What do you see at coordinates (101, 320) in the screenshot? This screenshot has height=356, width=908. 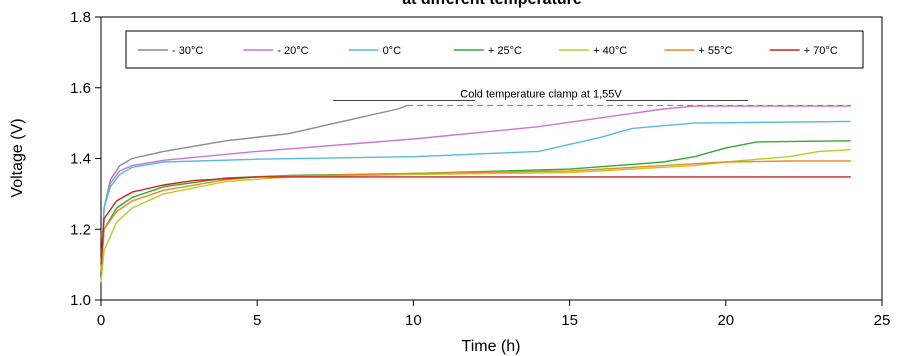 I see `x-tick-label: 0` at bounding box center [101, 320].